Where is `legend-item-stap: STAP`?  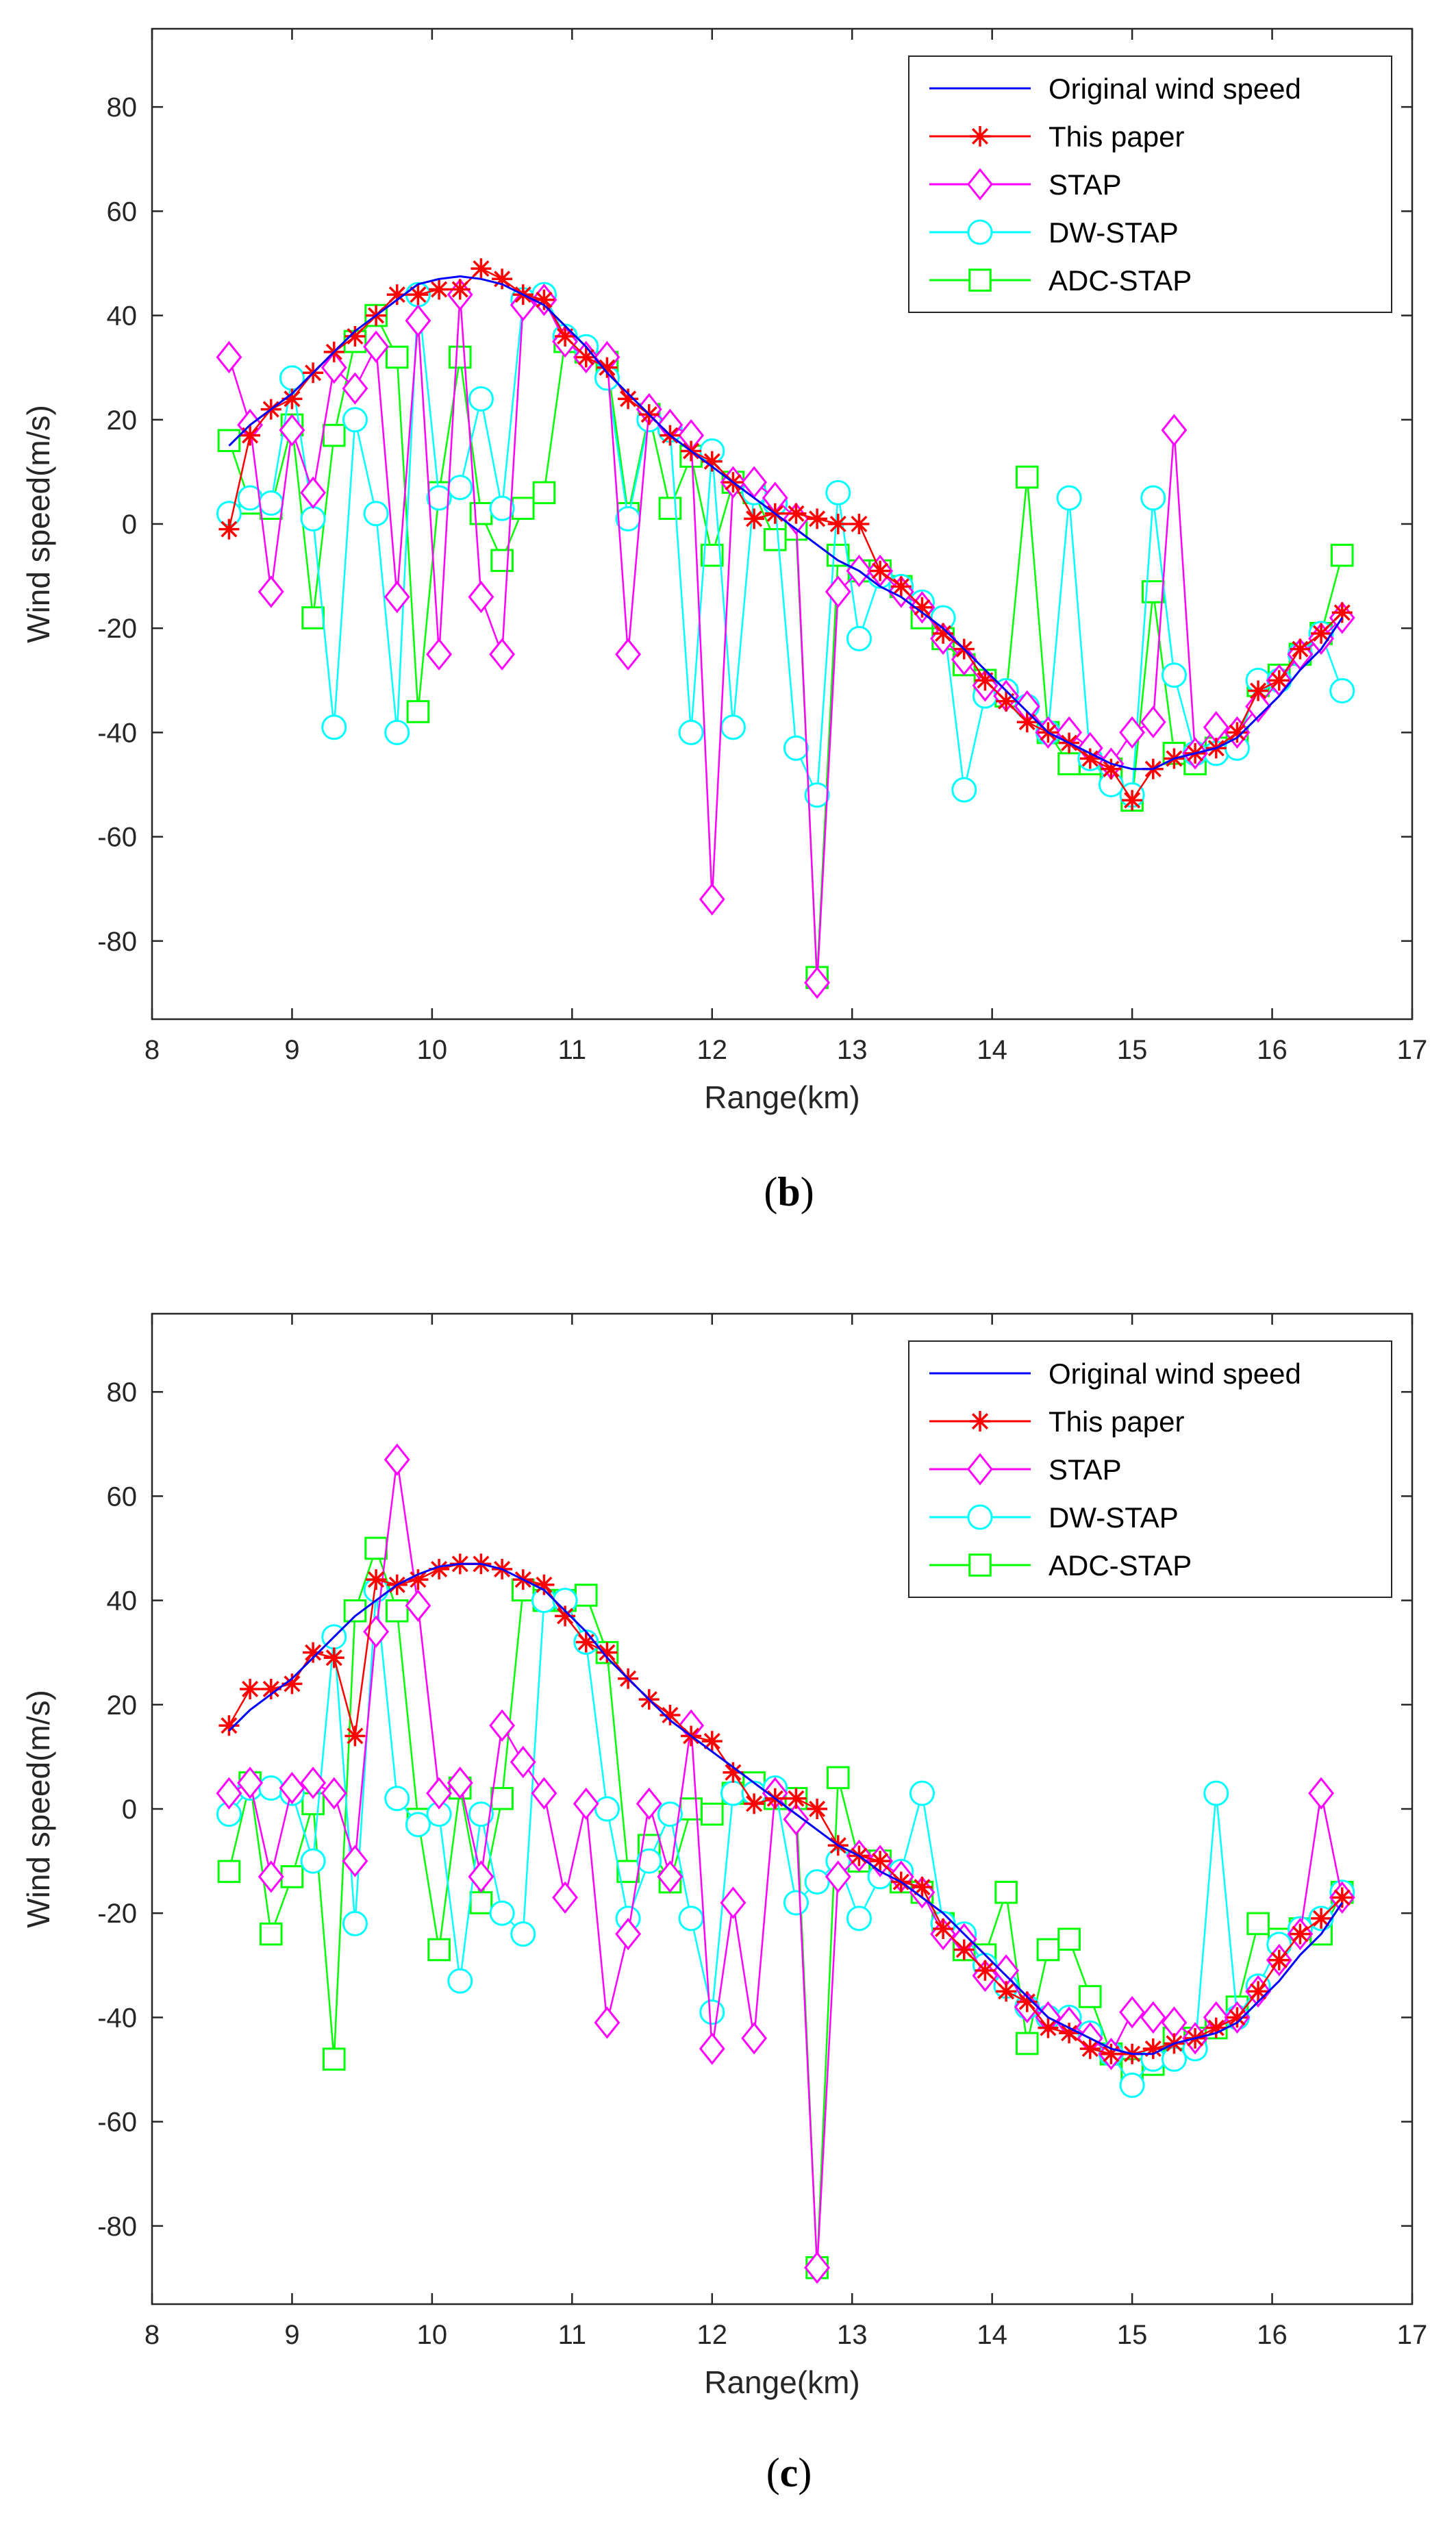
legend-item-stap: STAP is located at coordinates (1025, 184).